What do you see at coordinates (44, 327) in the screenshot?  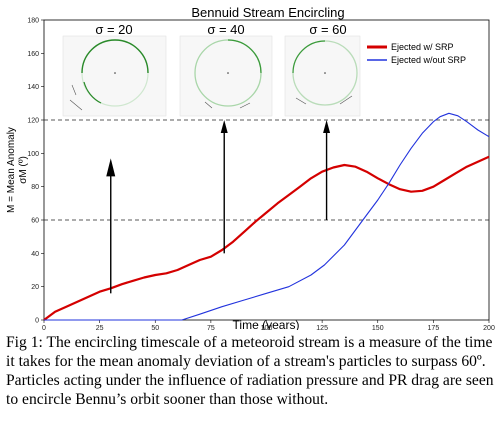 I see `x-tick-label: 0` at bounding box center [44, 327].